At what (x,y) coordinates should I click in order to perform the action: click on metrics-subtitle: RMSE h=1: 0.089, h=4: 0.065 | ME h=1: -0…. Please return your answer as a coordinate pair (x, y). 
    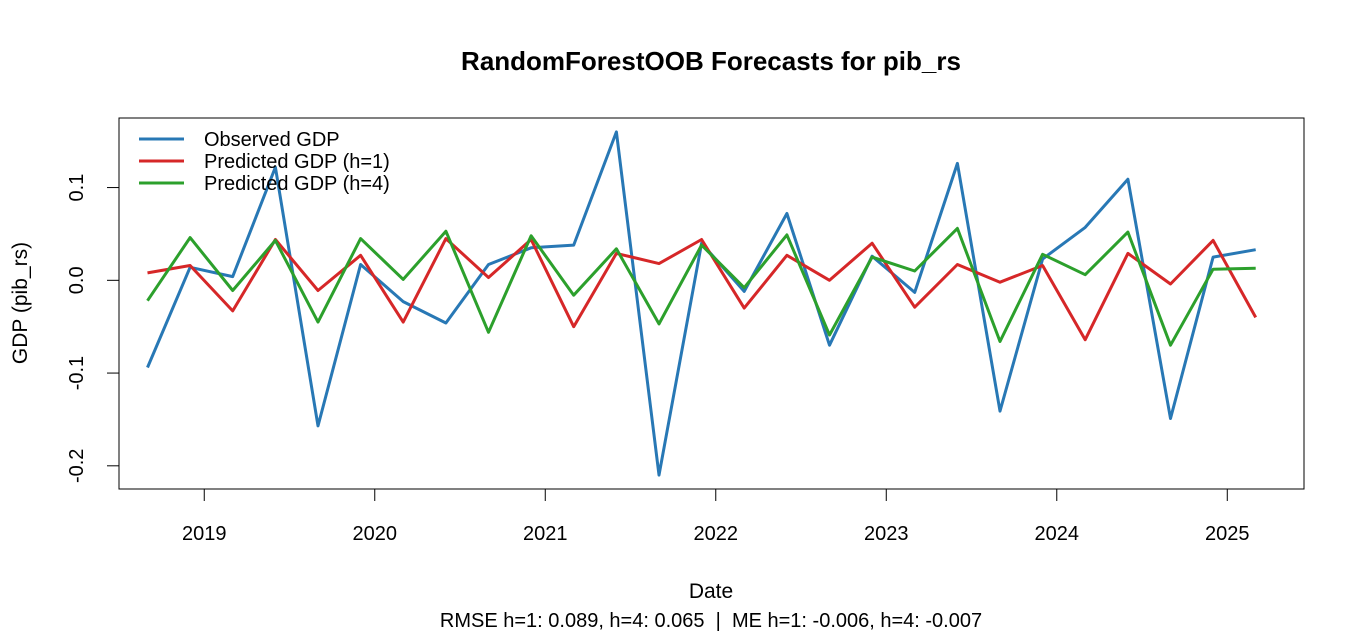
    Looking at the image, I should click on (711, 621).